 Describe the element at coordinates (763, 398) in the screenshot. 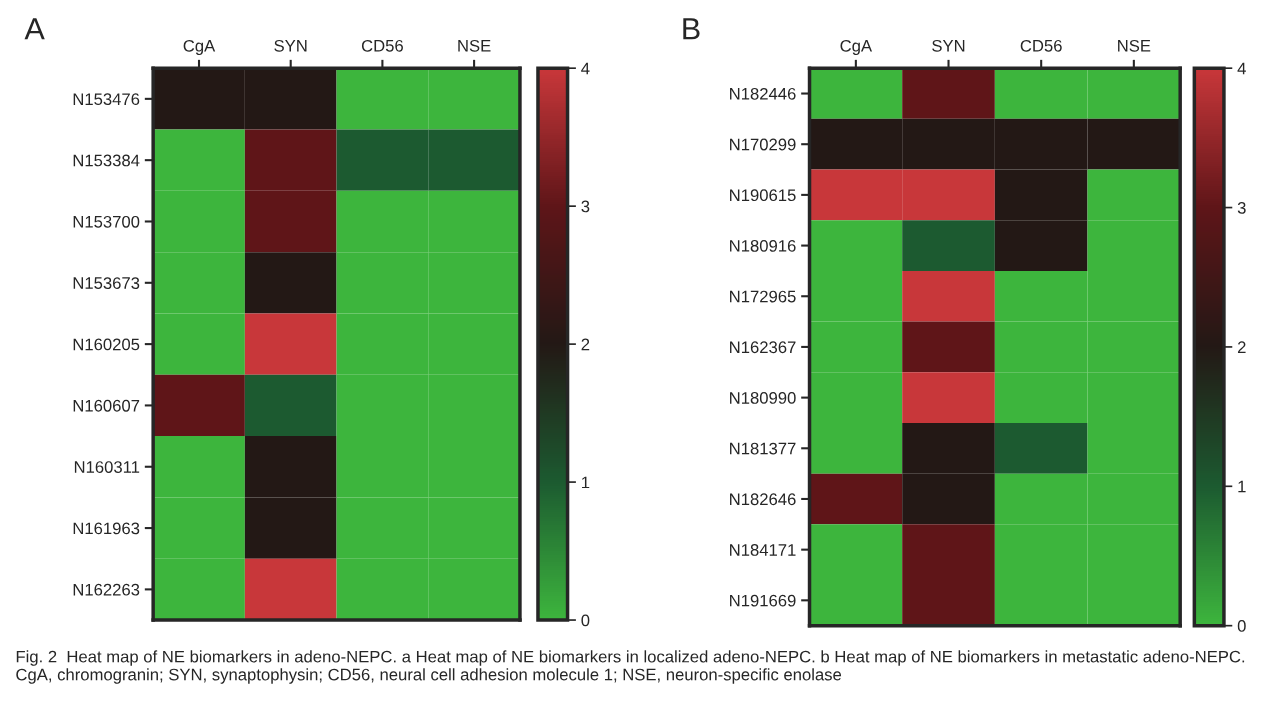

I see `y-tick-label: N180990` at that location.